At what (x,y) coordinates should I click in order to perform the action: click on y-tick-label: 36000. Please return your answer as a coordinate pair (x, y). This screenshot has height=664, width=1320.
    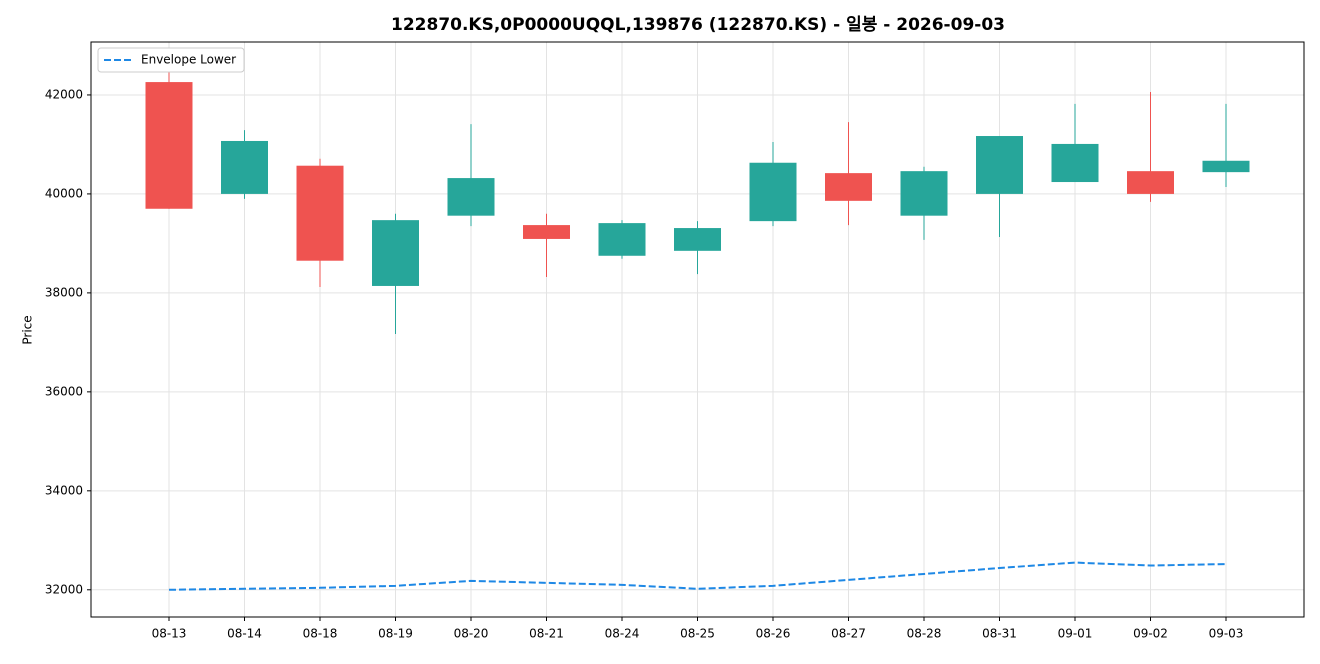
    Looking at the image, I should click on (64, 391).